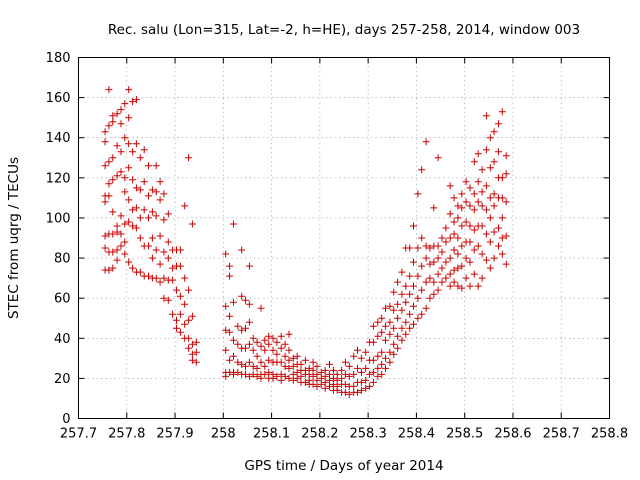 This screenshot has width=640, height=480. Describe the element at coordinates (58, 178) in the screenshot. I see `y-tick-label: 120` at that location.